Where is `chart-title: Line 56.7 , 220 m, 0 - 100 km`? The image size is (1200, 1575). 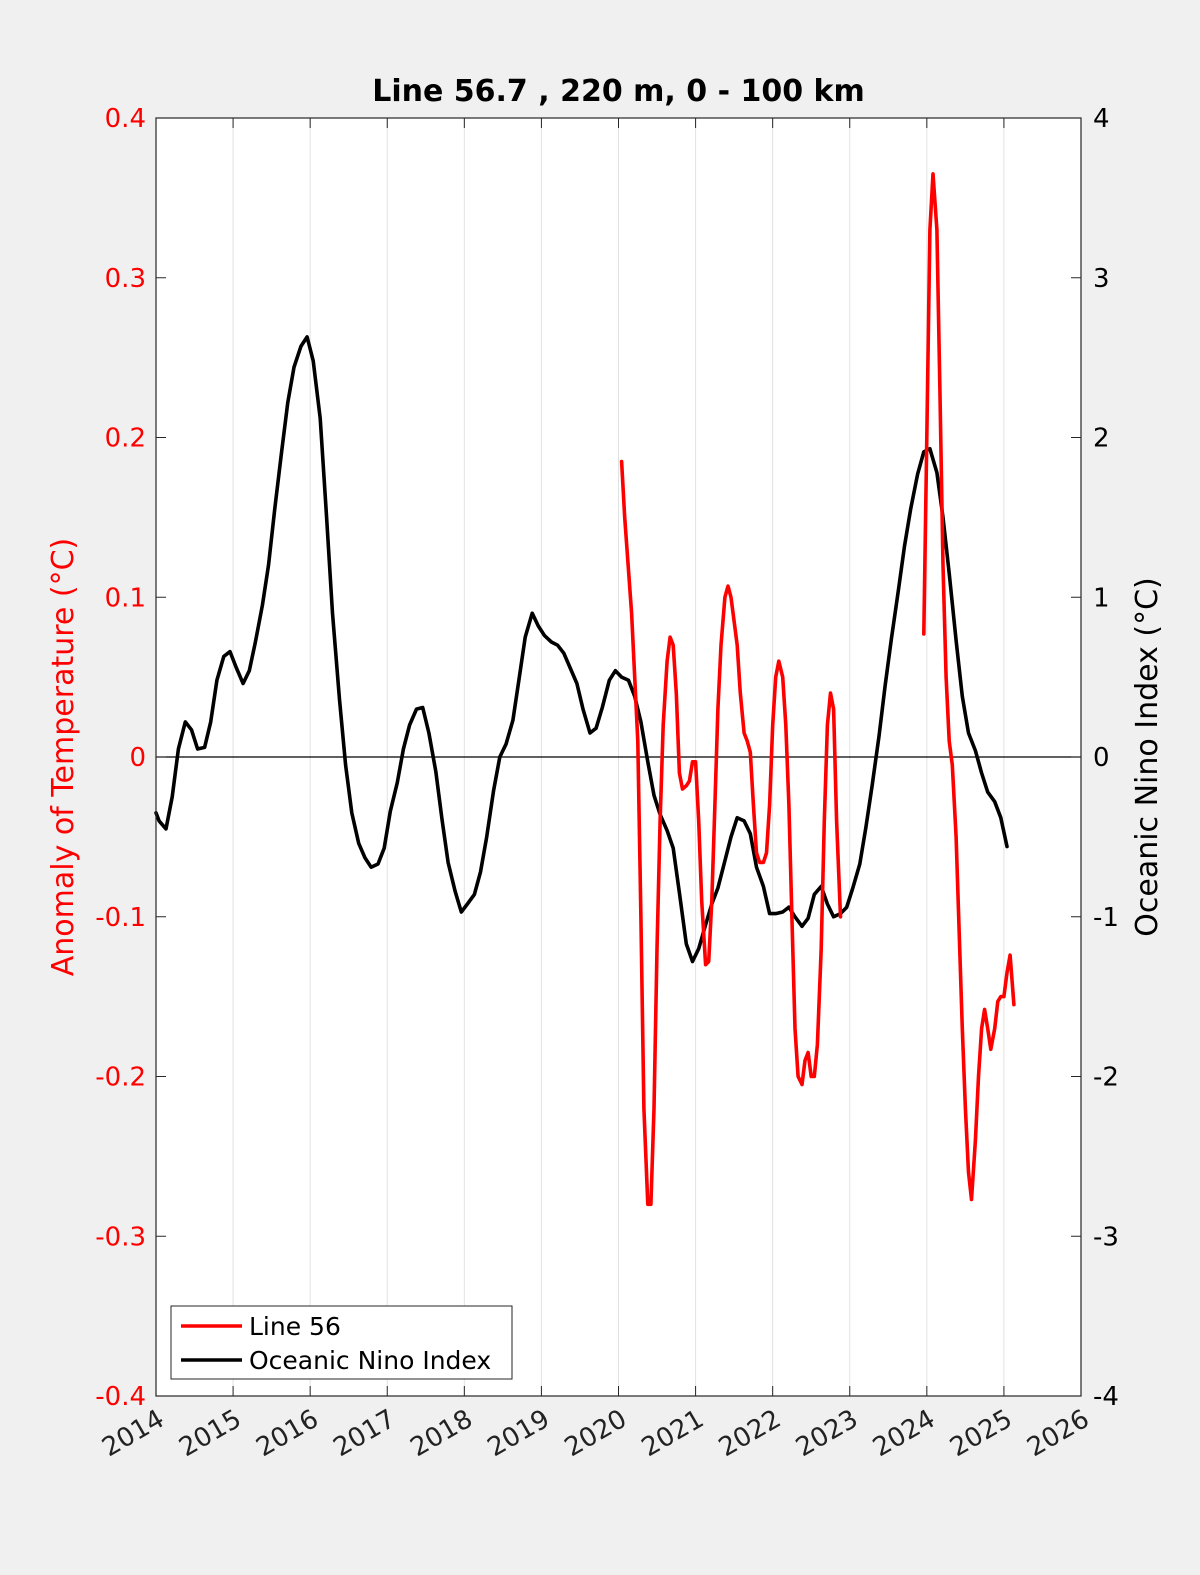 chart-title: Line 56.7 , 220 m, 0 - 100 km is located at coordinates (618, 91).